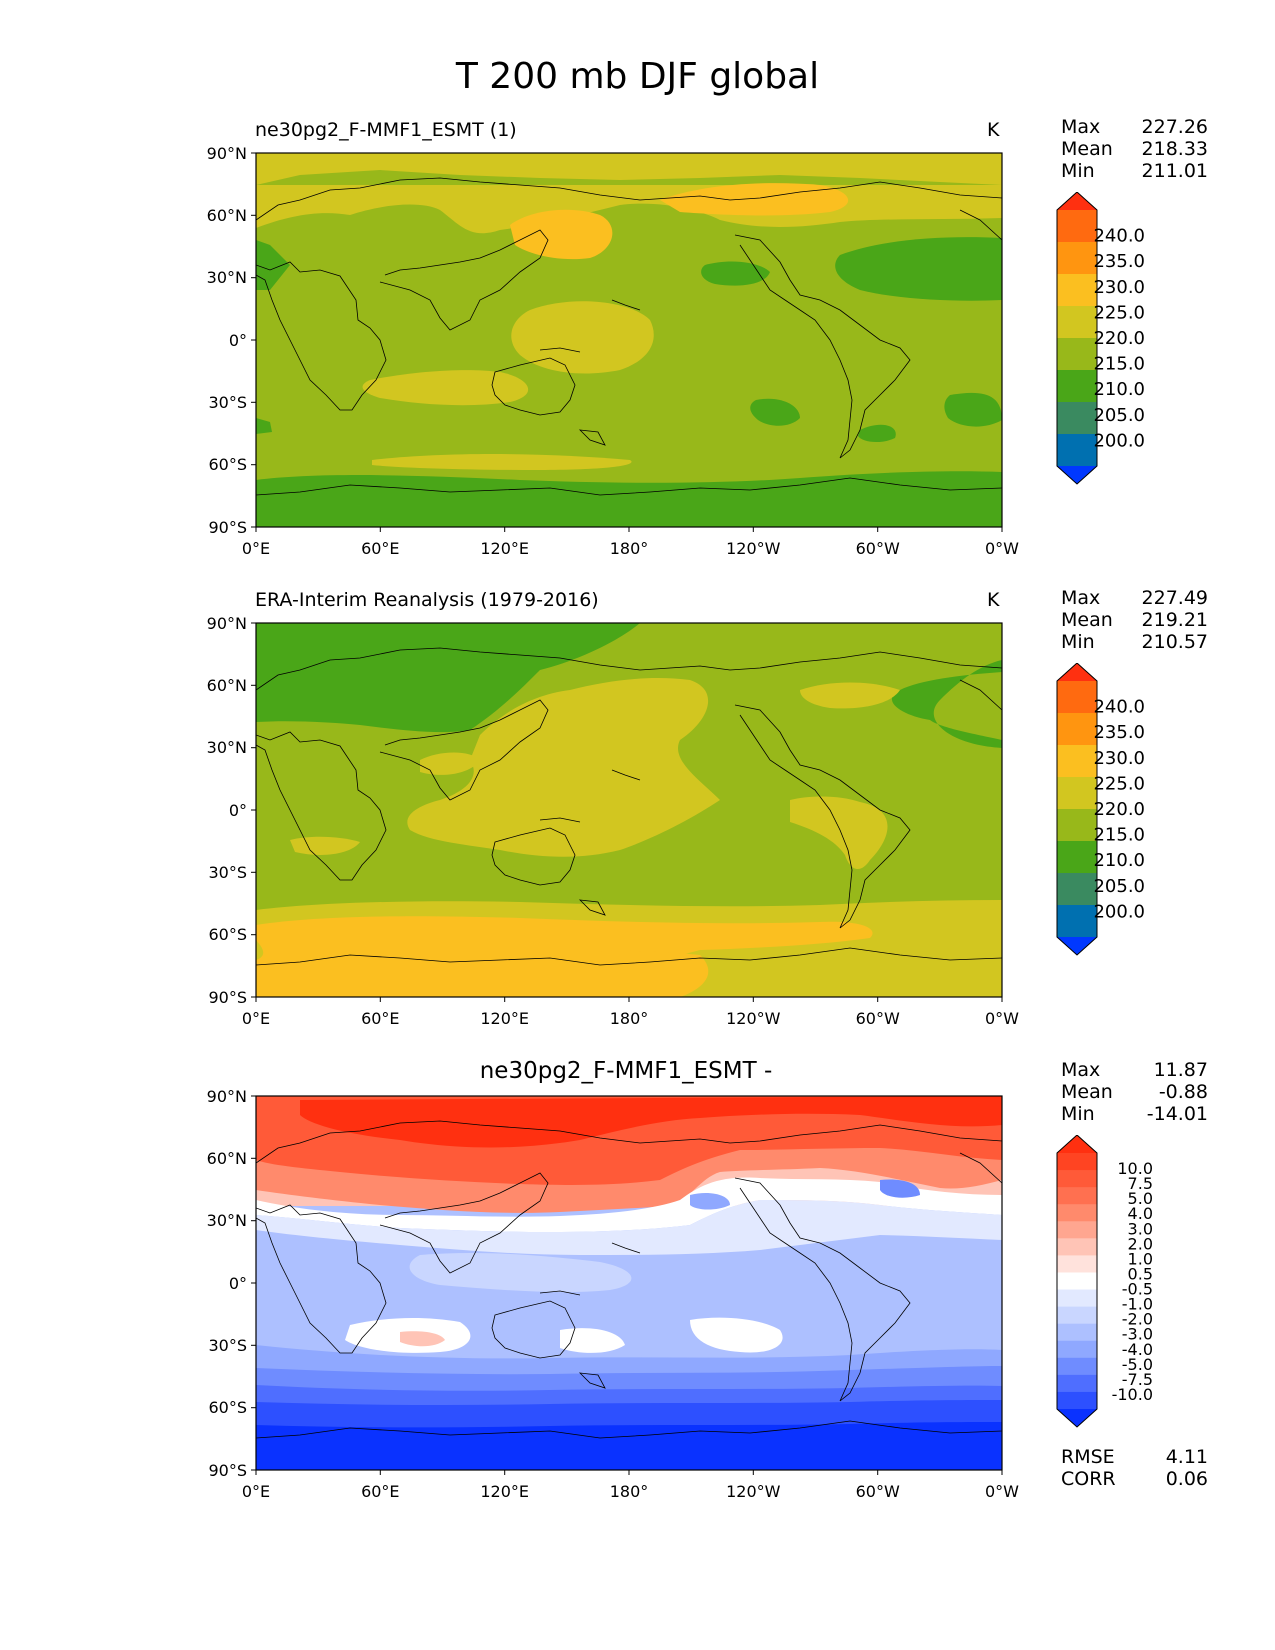 The width and height of the screenshot is (1275, 1650). What do you see at coordinates (1174, 149) in the screenshot?
I see `stat-mean-value: 218.33` at bounding box center [1174, 149].